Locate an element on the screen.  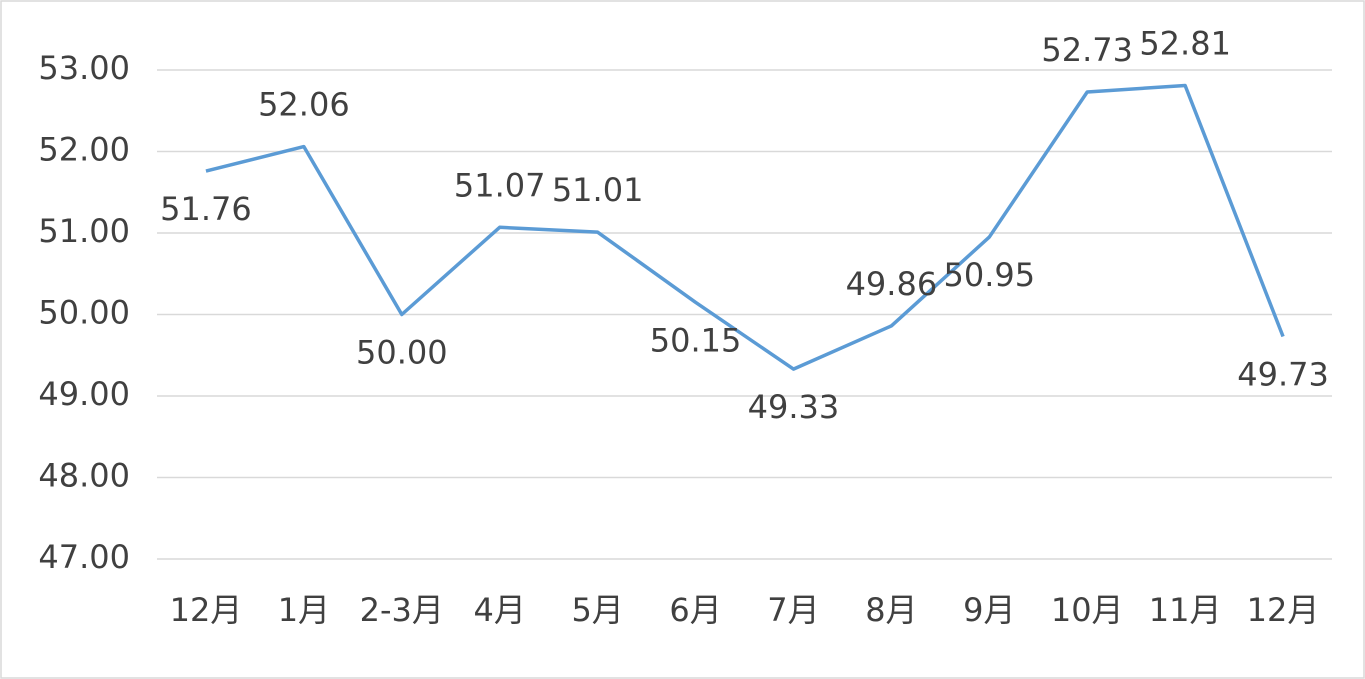
y-tick-label: 49.00 is located at coordinates (84, 394).